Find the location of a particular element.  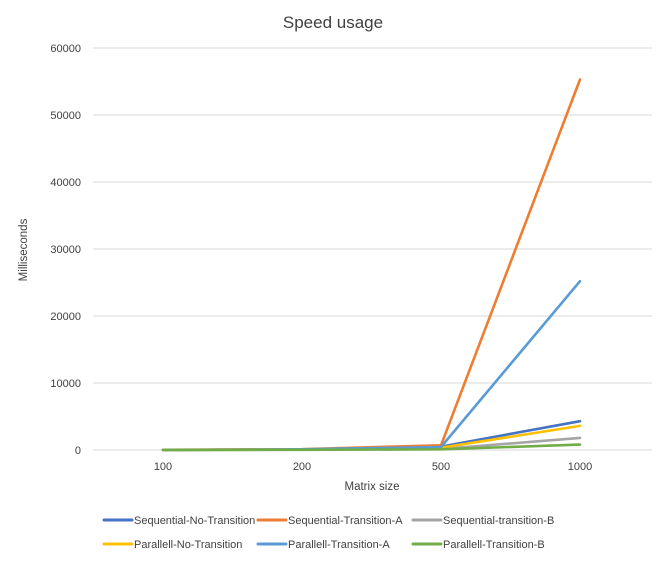

legend-label: Sequential-transition-B is located at coordinates (498, 521).